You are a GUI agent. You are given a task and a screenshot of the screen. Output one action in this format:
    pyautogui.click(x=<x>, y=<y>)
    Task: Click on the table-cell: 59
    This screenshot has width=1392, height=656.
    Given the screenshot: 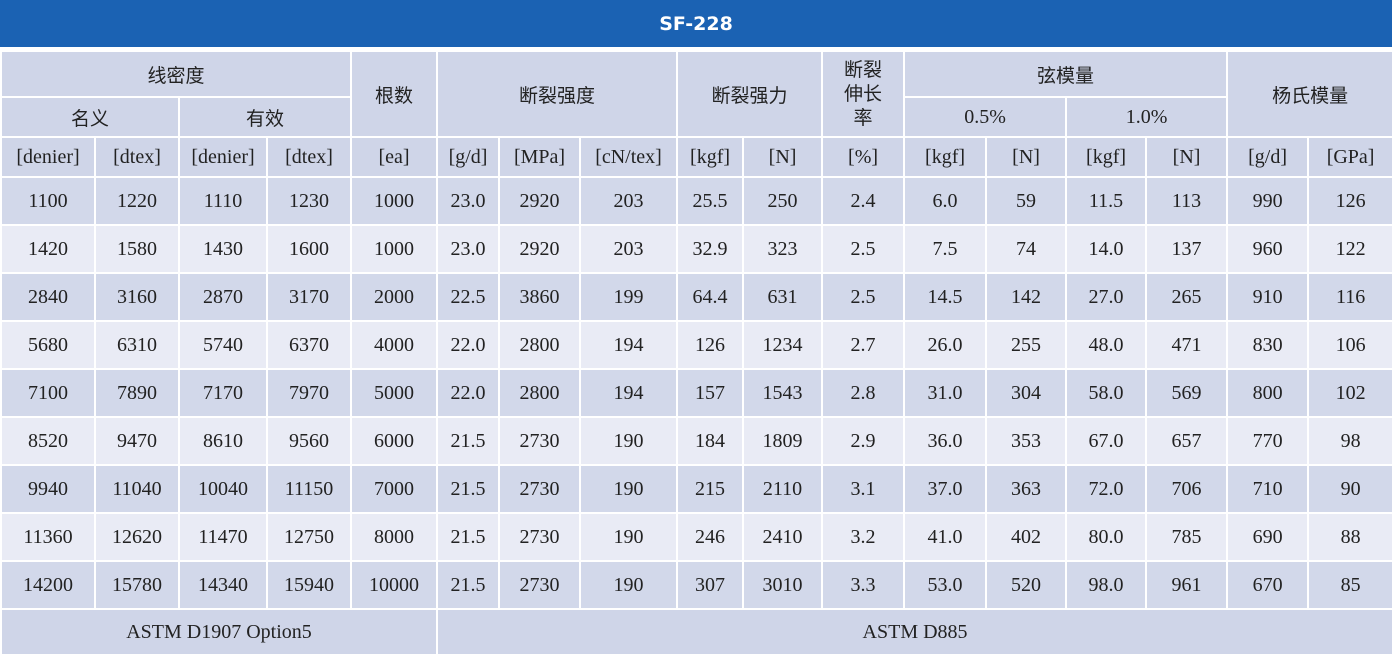 What is the action you would take?
    pyautogui.click(x=1026, y=201)
    